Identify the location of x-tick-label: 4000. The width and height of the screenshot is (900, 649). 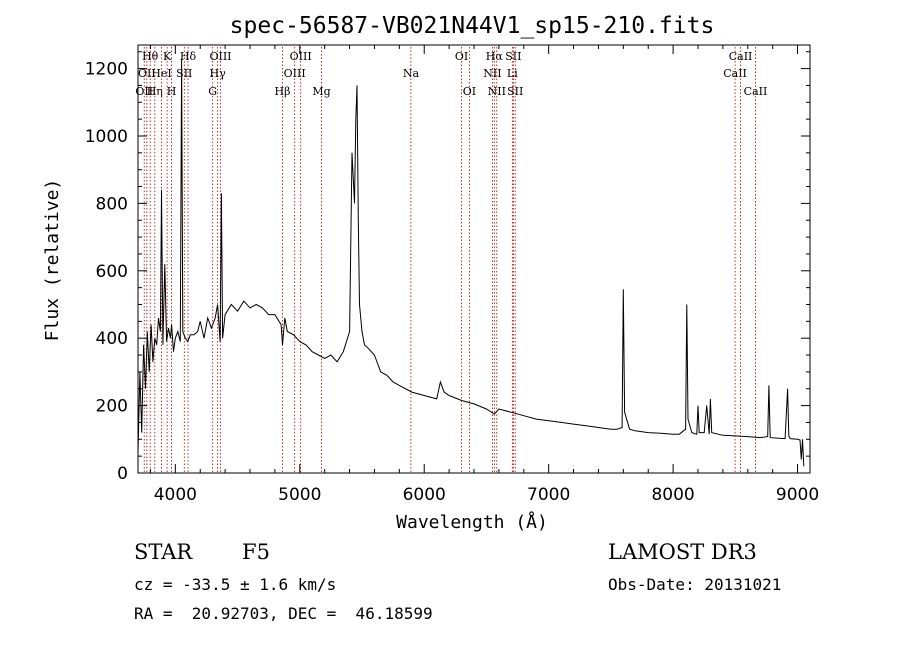
(175, 495).